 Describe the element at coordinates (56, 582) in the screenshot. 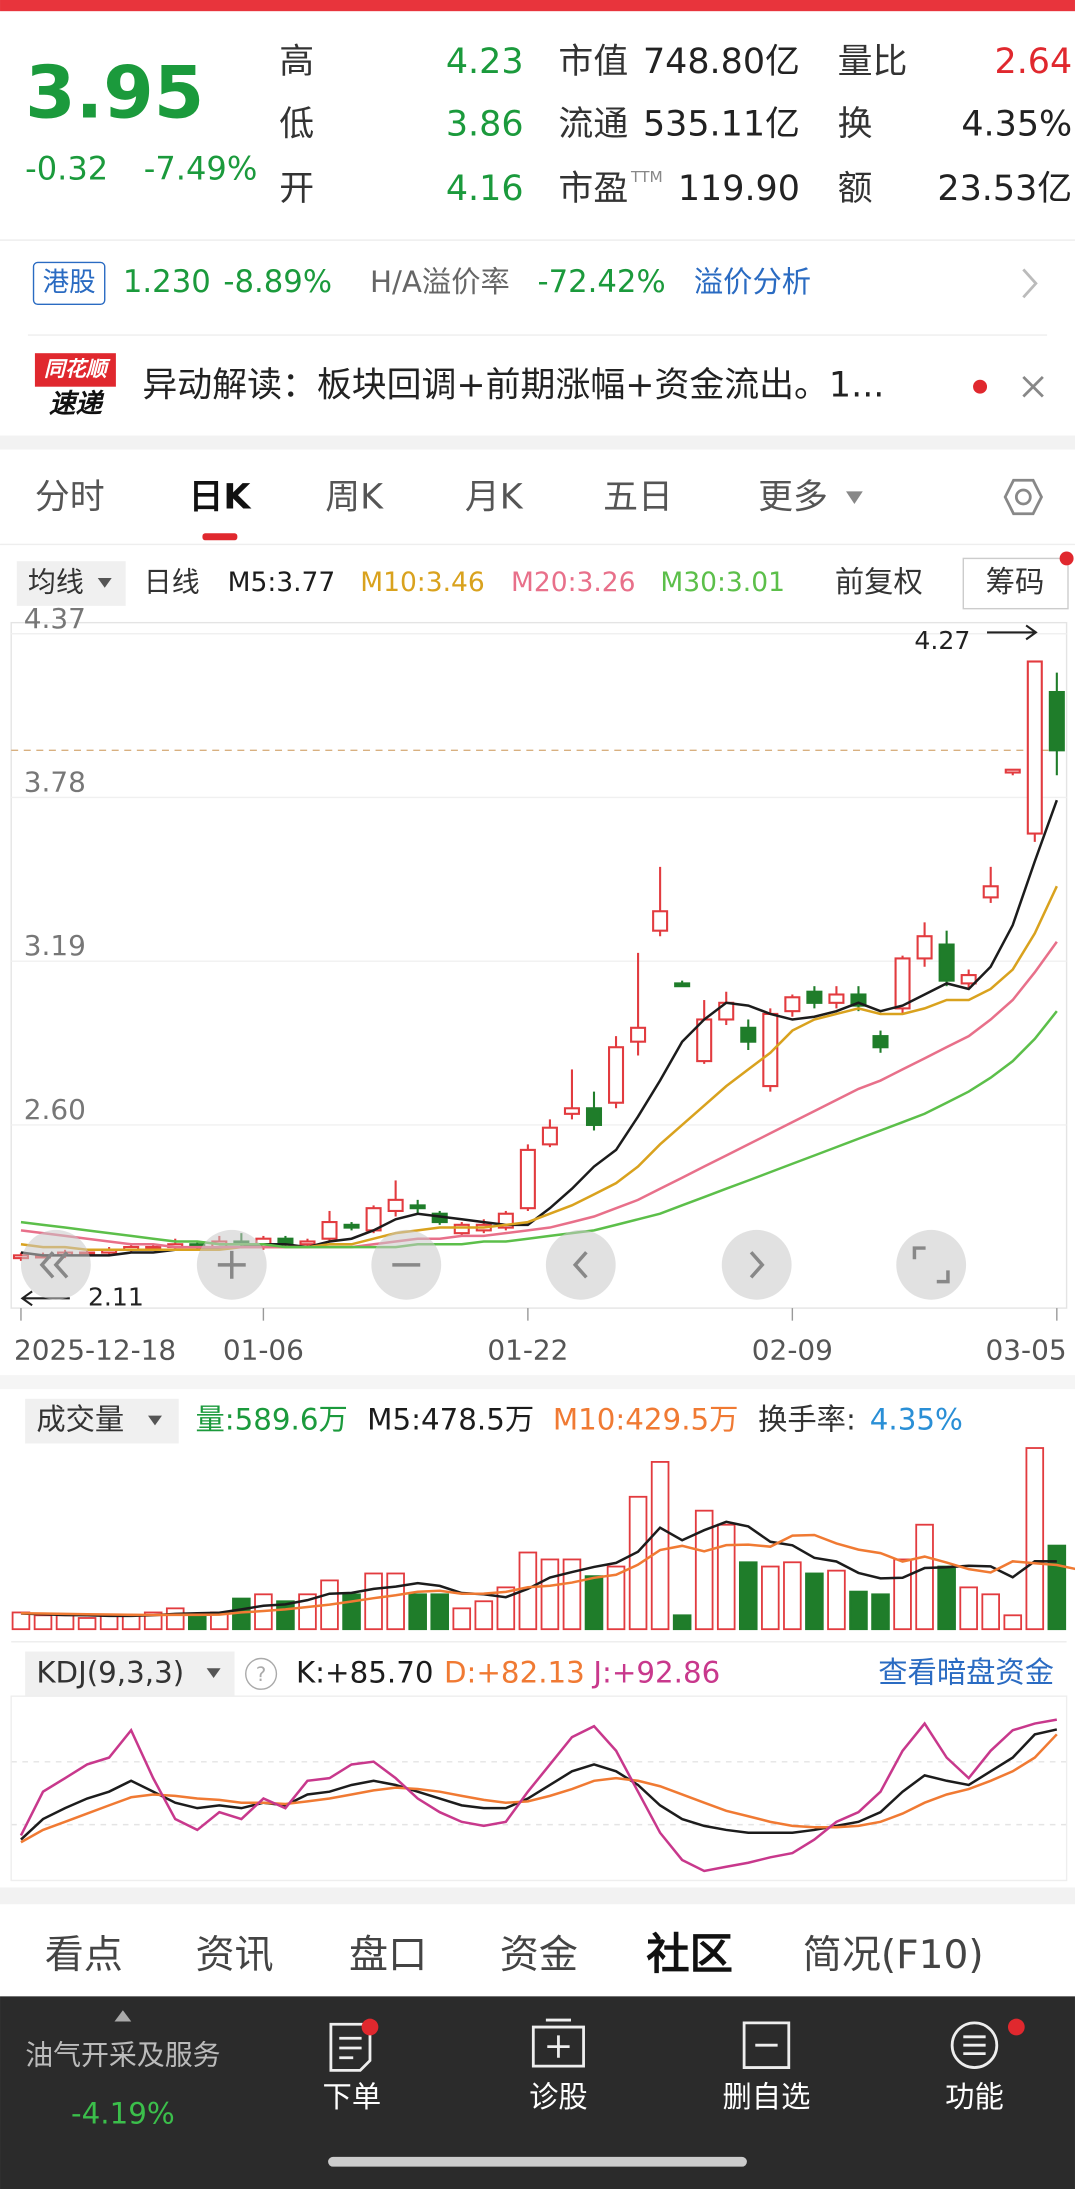

I see `ma-select: 均线` at that location.